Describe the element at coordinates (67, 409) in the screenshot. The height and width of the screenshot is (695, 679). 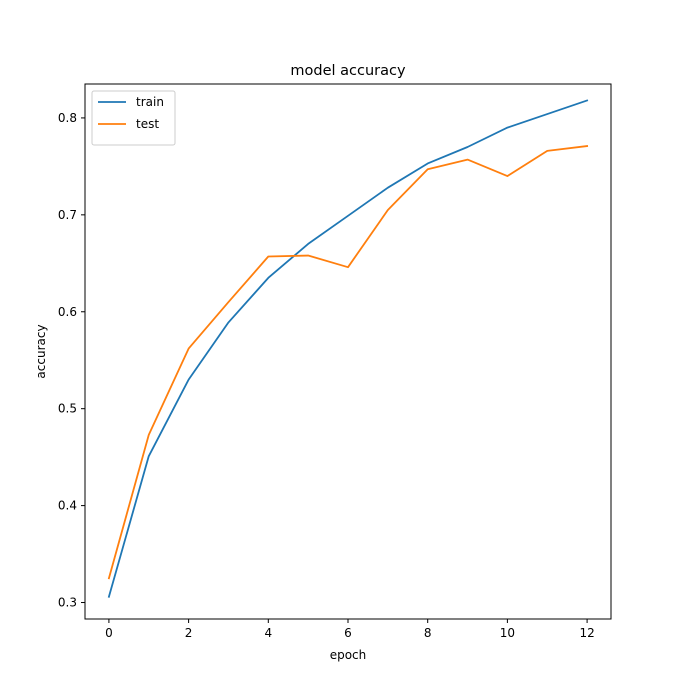
I see `y-tick-label: 0.5` at that location.